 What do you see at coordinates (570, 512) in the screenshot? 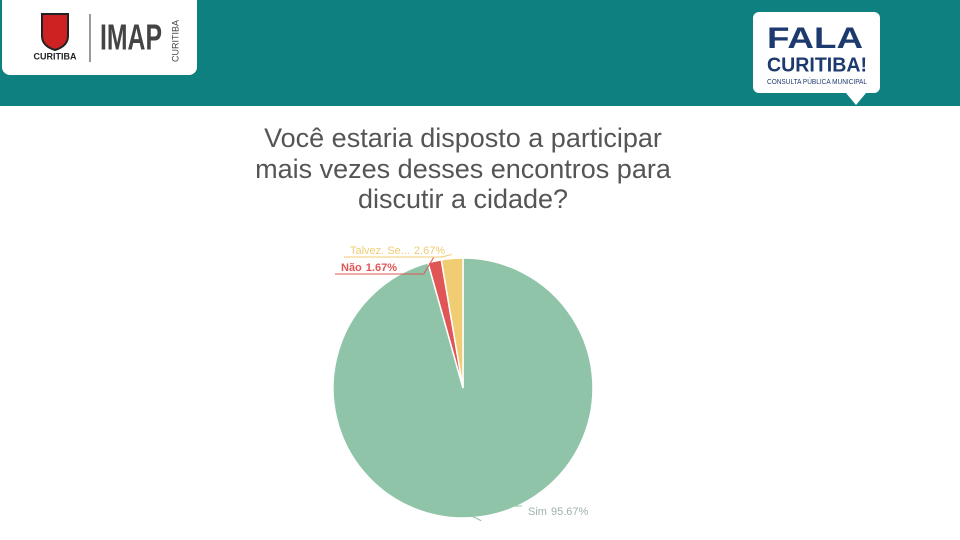
I see `label-value: 95.67%` at bounding box center [570, 512].